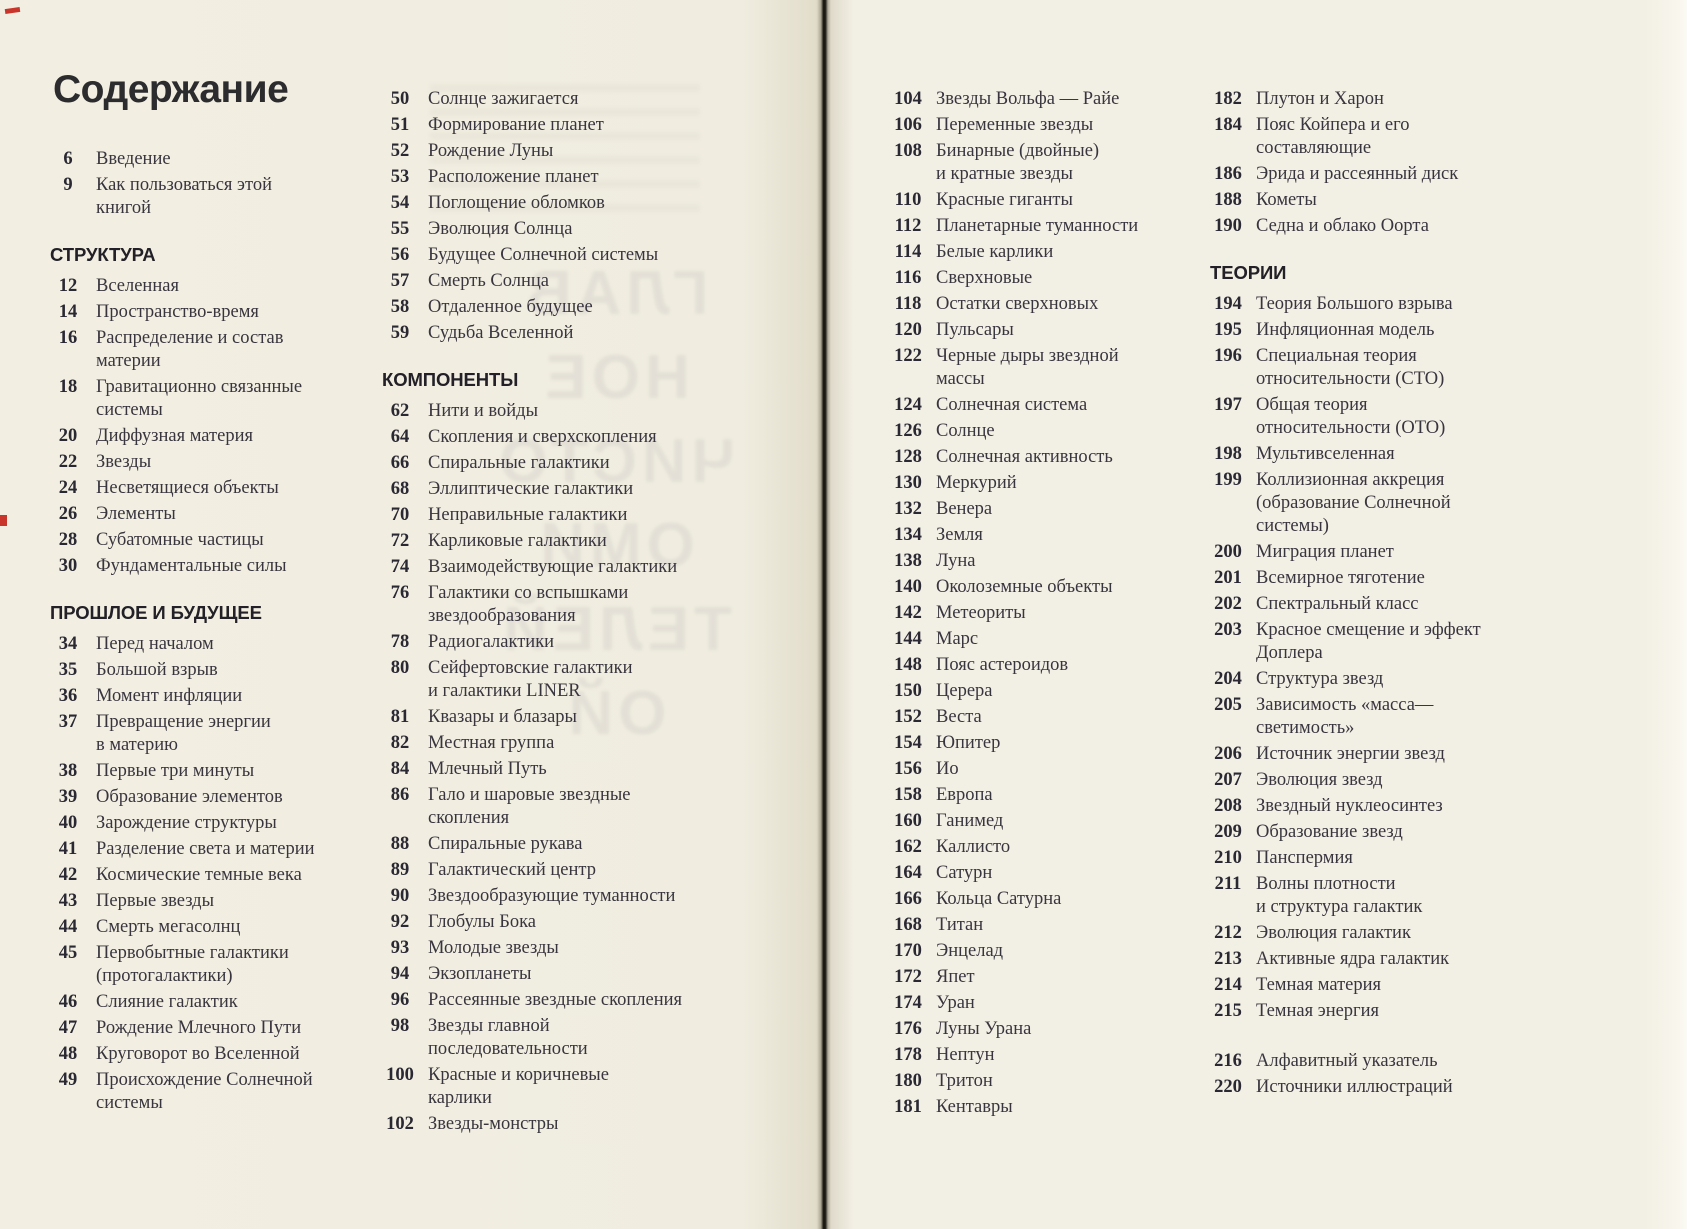  What do you see at coordinates (400, 99) in the screenshot?
I see `toc-page-number: 50` at bounding box center [400, 99].